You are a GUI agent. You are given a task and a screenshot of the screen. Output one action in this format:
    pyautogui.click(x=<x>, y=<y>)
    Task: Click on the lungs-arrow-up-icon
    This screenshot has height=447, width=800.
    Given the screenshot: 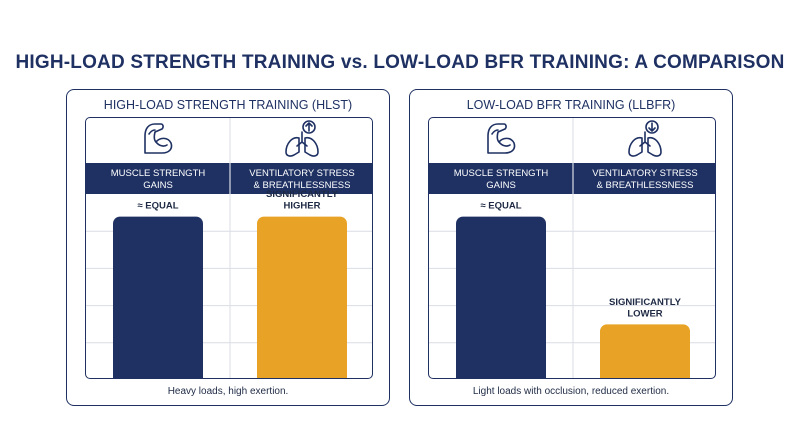 What is the action you would take?
    pyautogui.click(x=302, y=138)
    